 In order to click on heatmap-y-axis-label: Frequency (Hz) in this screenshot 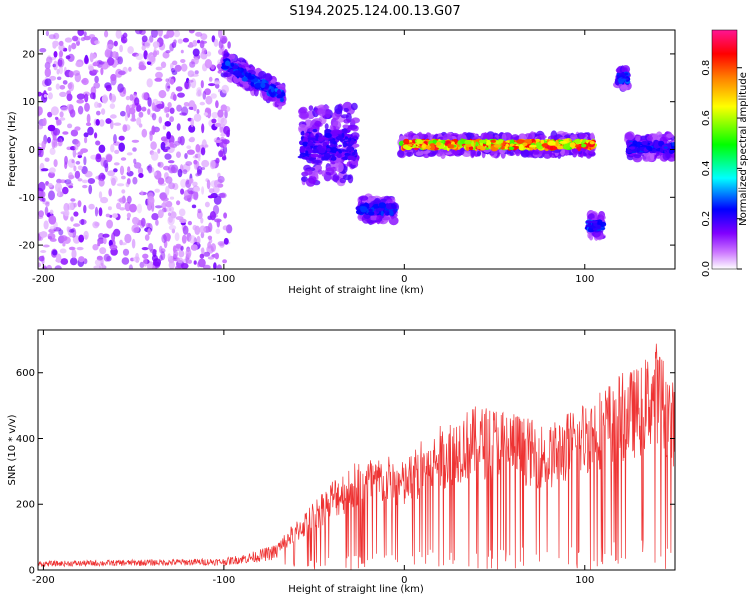, I will do `click(12, 149)`.